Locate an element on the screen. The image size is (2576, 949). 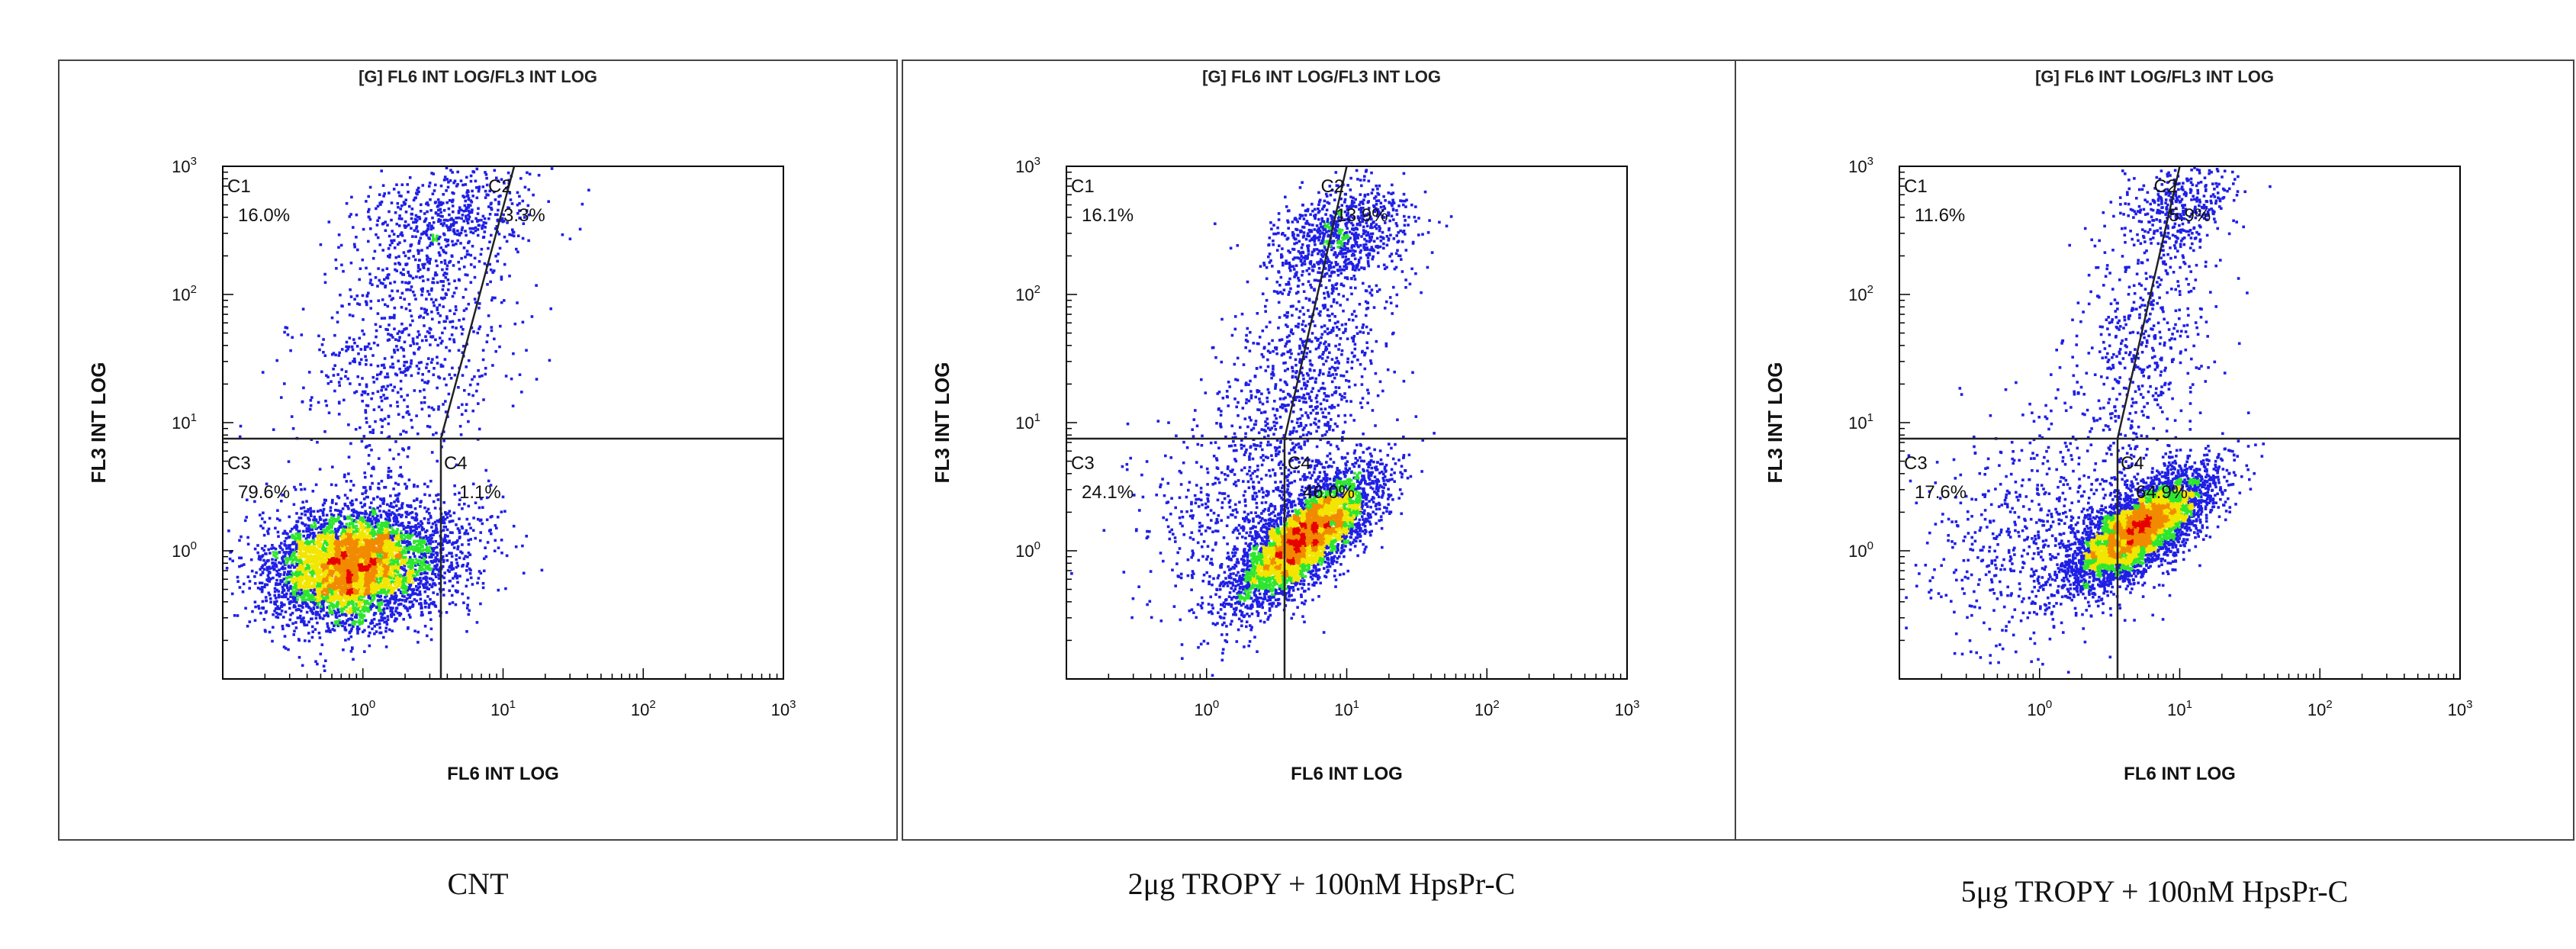
data-point-2021 is located at coordinates (334, 518).